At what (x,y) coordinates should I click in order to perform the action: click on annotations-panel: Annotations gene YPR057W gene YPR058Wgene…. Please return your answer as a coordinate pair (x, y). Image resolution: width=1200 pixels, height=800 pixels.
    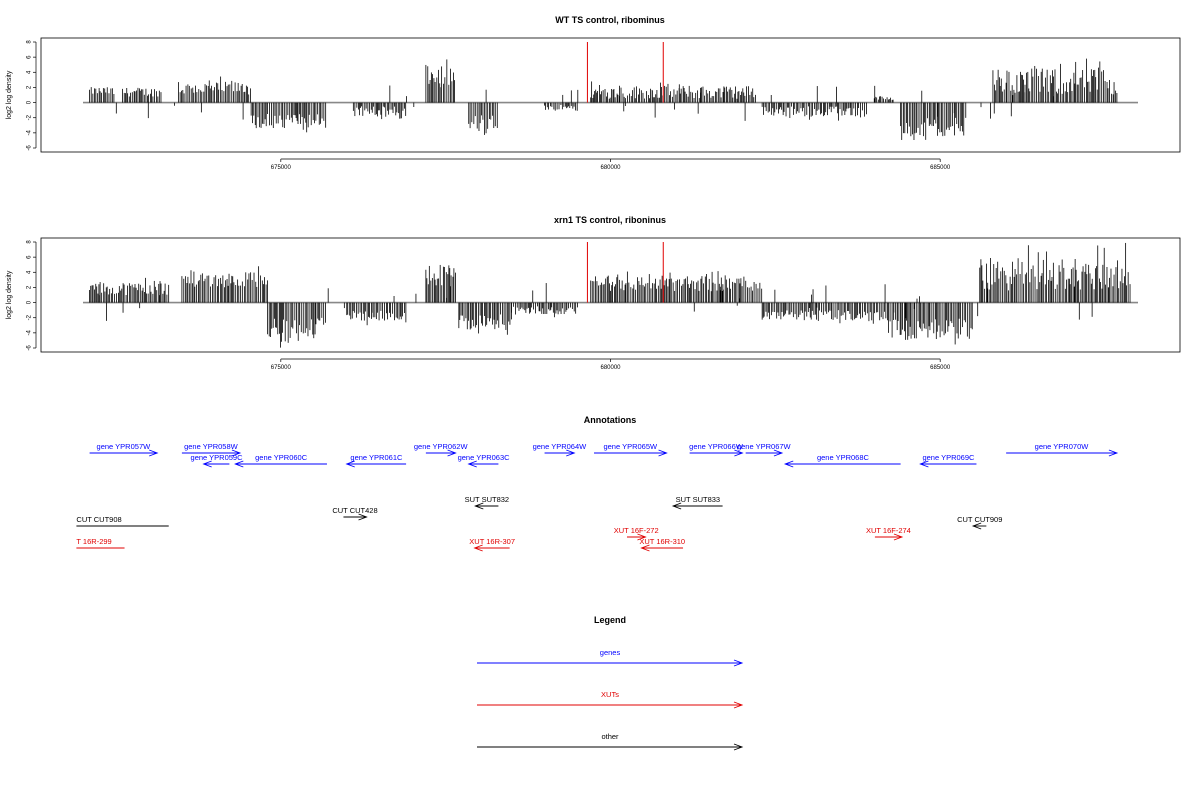
    Looking at the image, I should click on (597, 483).